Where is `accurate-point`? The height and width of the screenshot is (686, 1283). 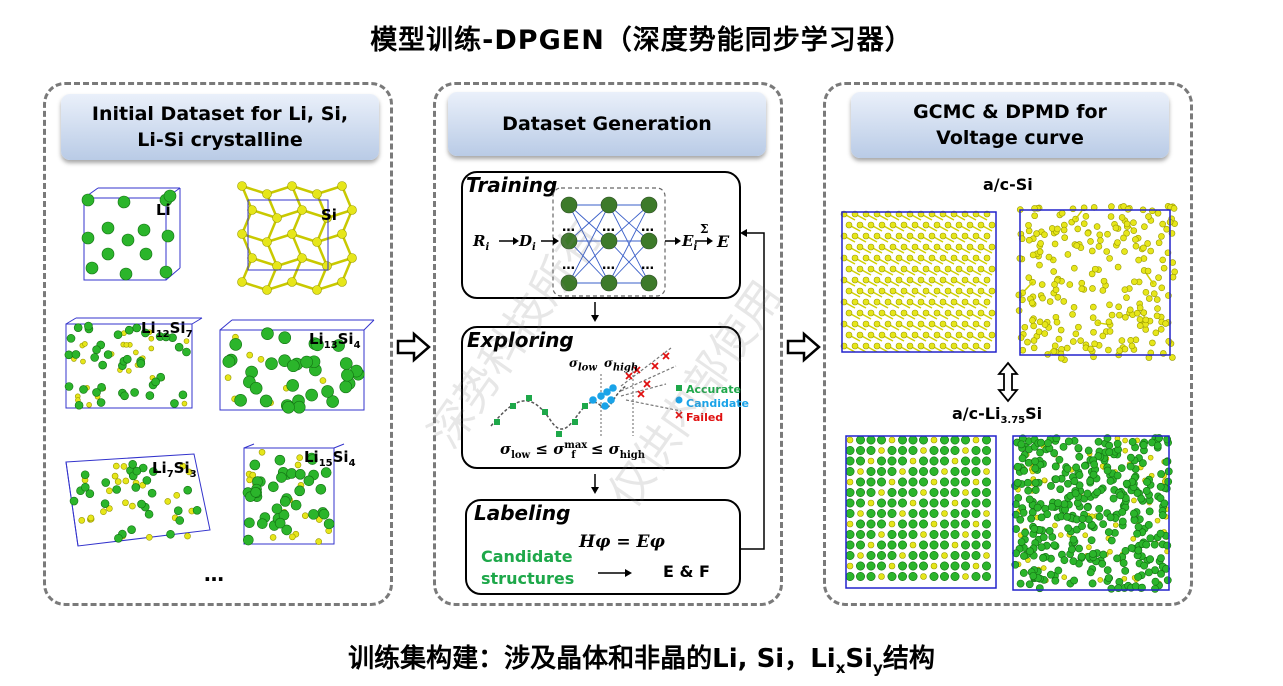
accurate-point is located at coordinates (513, 406).